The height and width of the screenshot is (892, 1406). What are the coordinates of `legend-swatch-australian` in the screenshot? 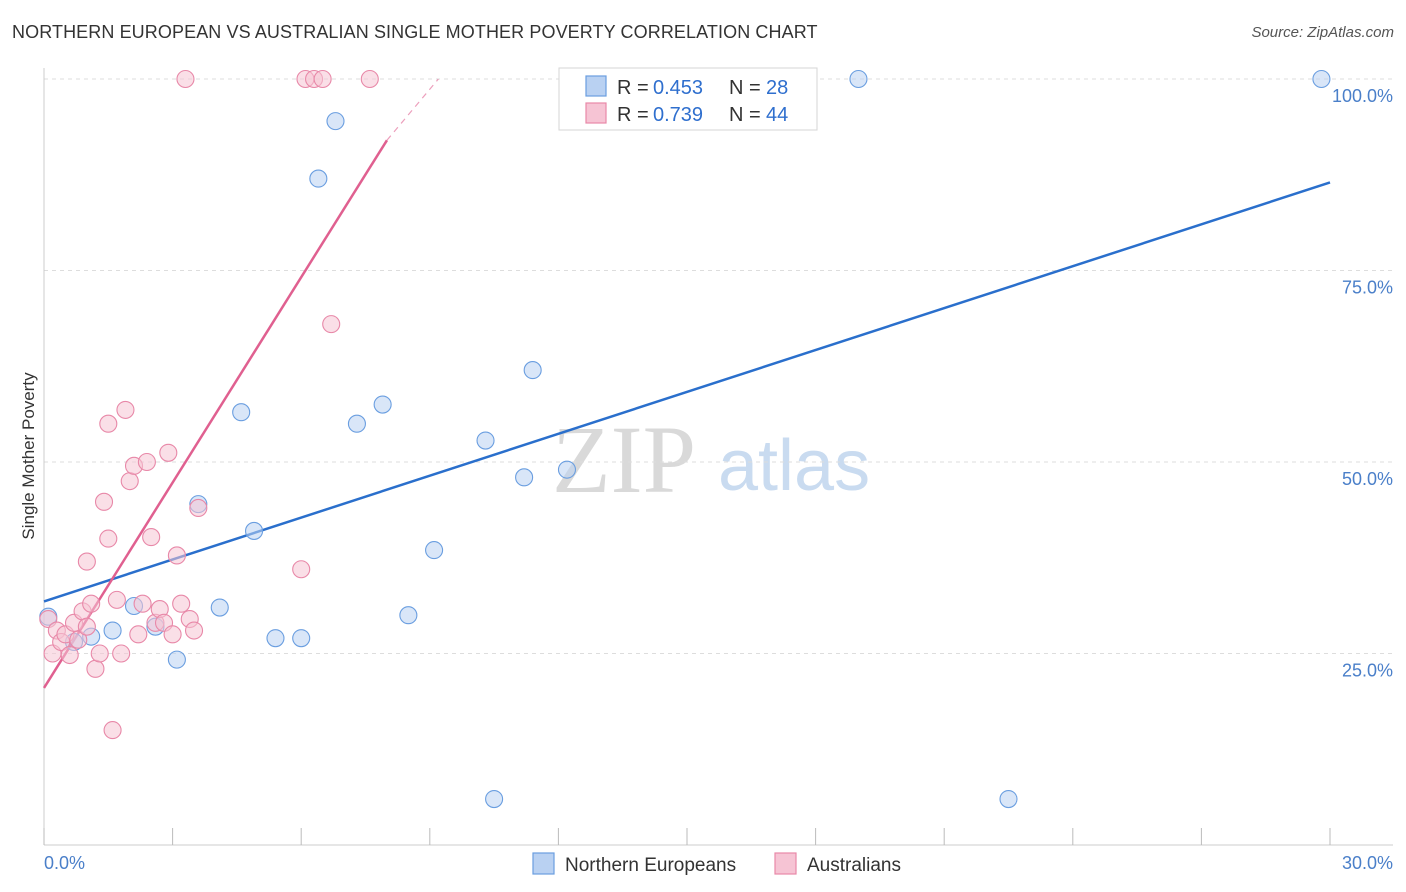 It's located at (596, 113).